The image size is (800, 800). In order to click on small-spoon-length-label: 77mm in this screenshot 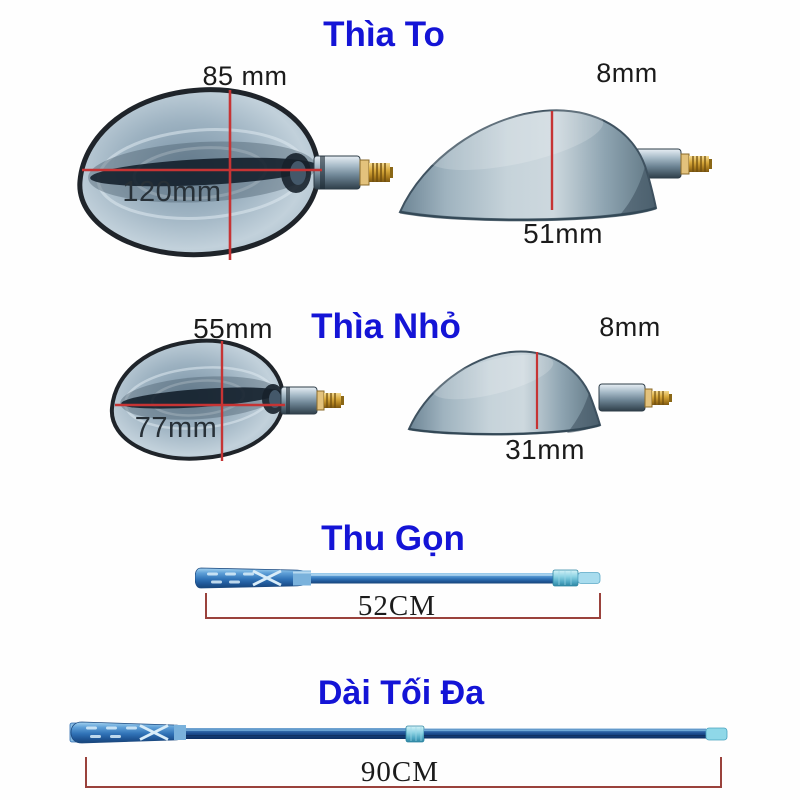, I will do `click(176, 428)`.